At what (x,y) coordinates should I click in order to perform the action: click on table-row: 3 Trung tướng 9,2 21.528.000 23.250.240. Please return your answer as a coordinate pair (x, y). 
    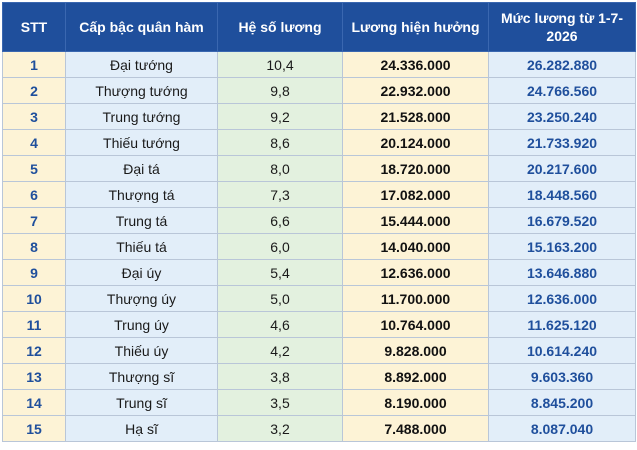
    Looking at the image, I should click on (319, 116).